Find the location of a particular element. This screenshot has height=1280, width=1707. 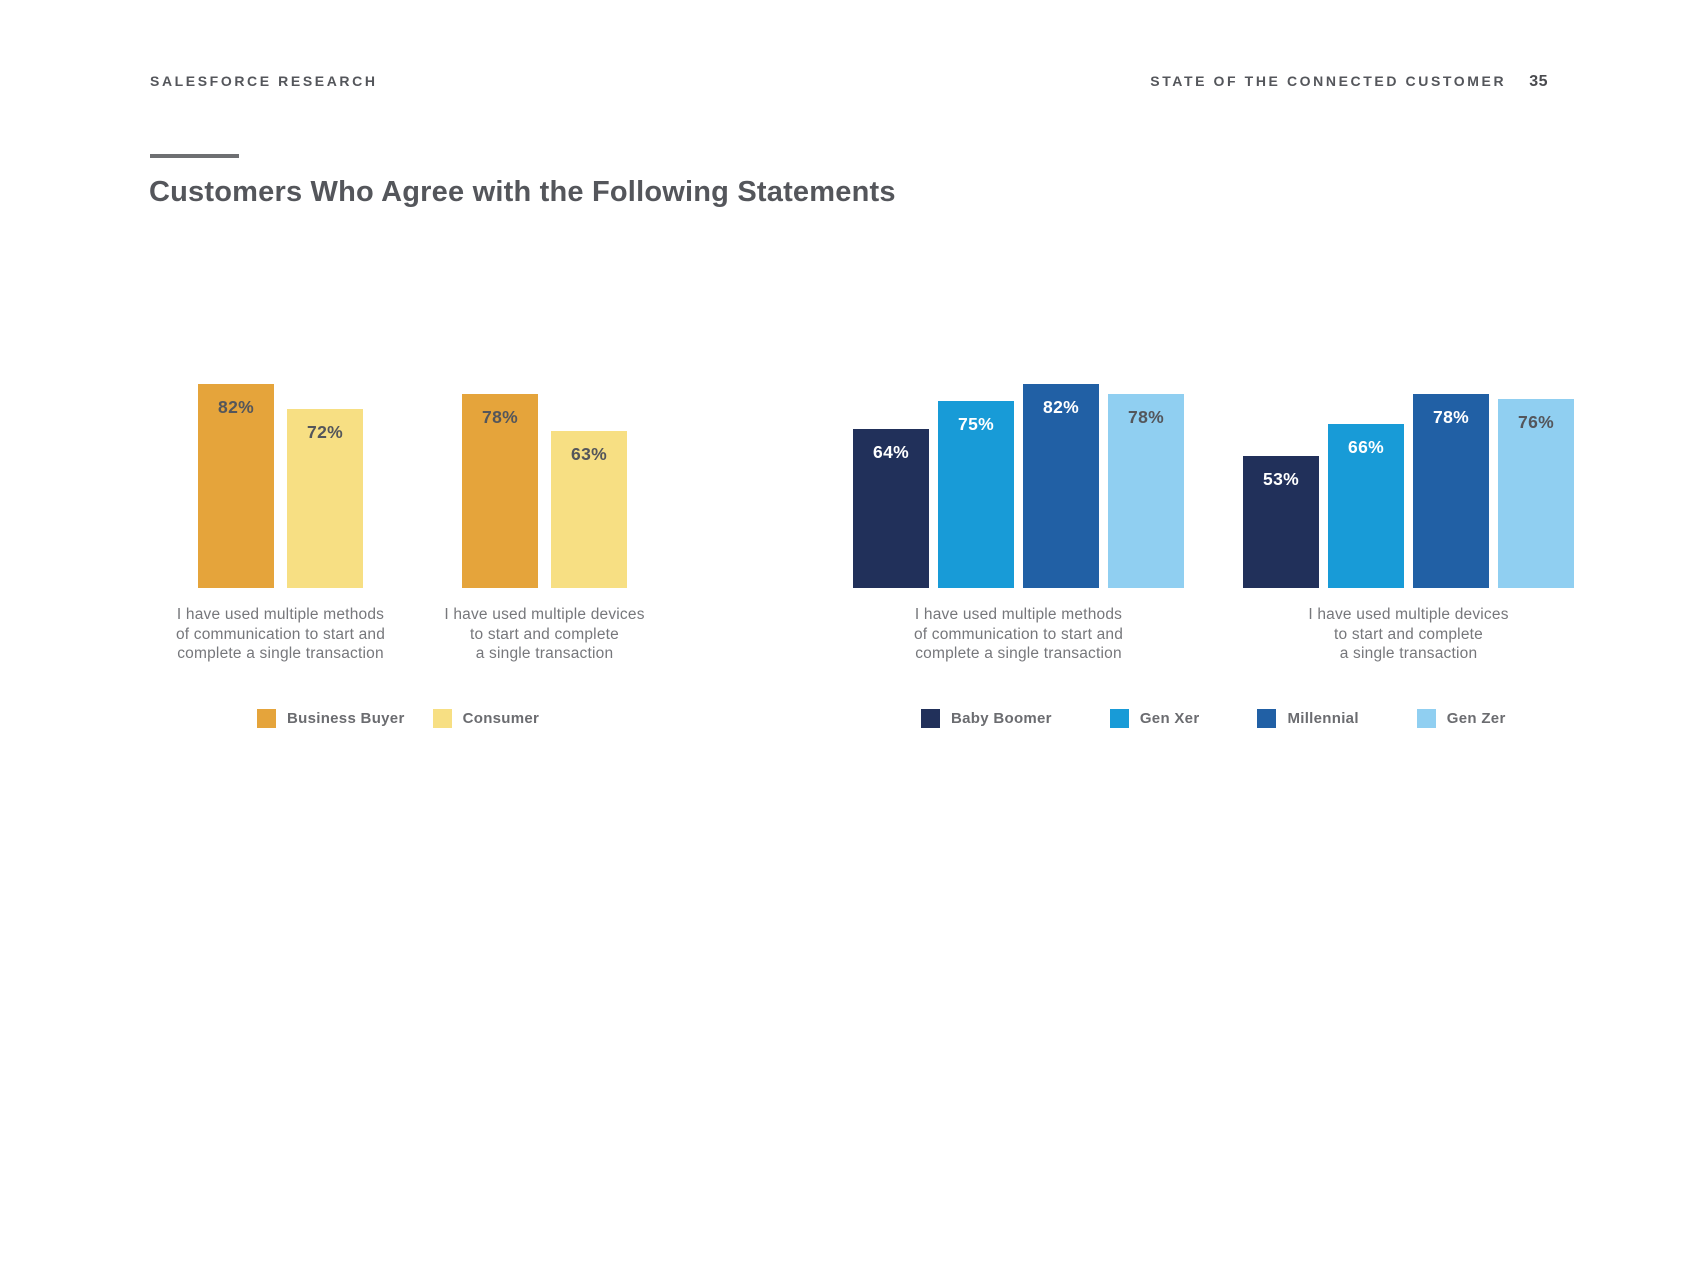

legend: Baby Boomer Gen Xer Millennial Gen Zer is located at coordinates (1213, 718).